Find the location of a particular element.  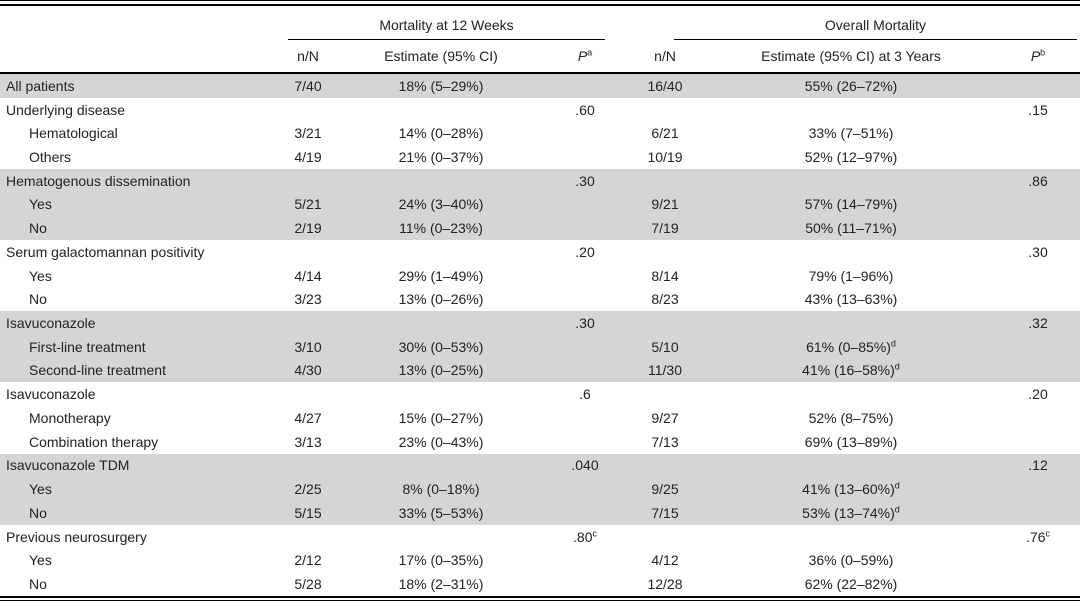

row-label: Serum galactomannan positivity is located at coordinates (105, 251).